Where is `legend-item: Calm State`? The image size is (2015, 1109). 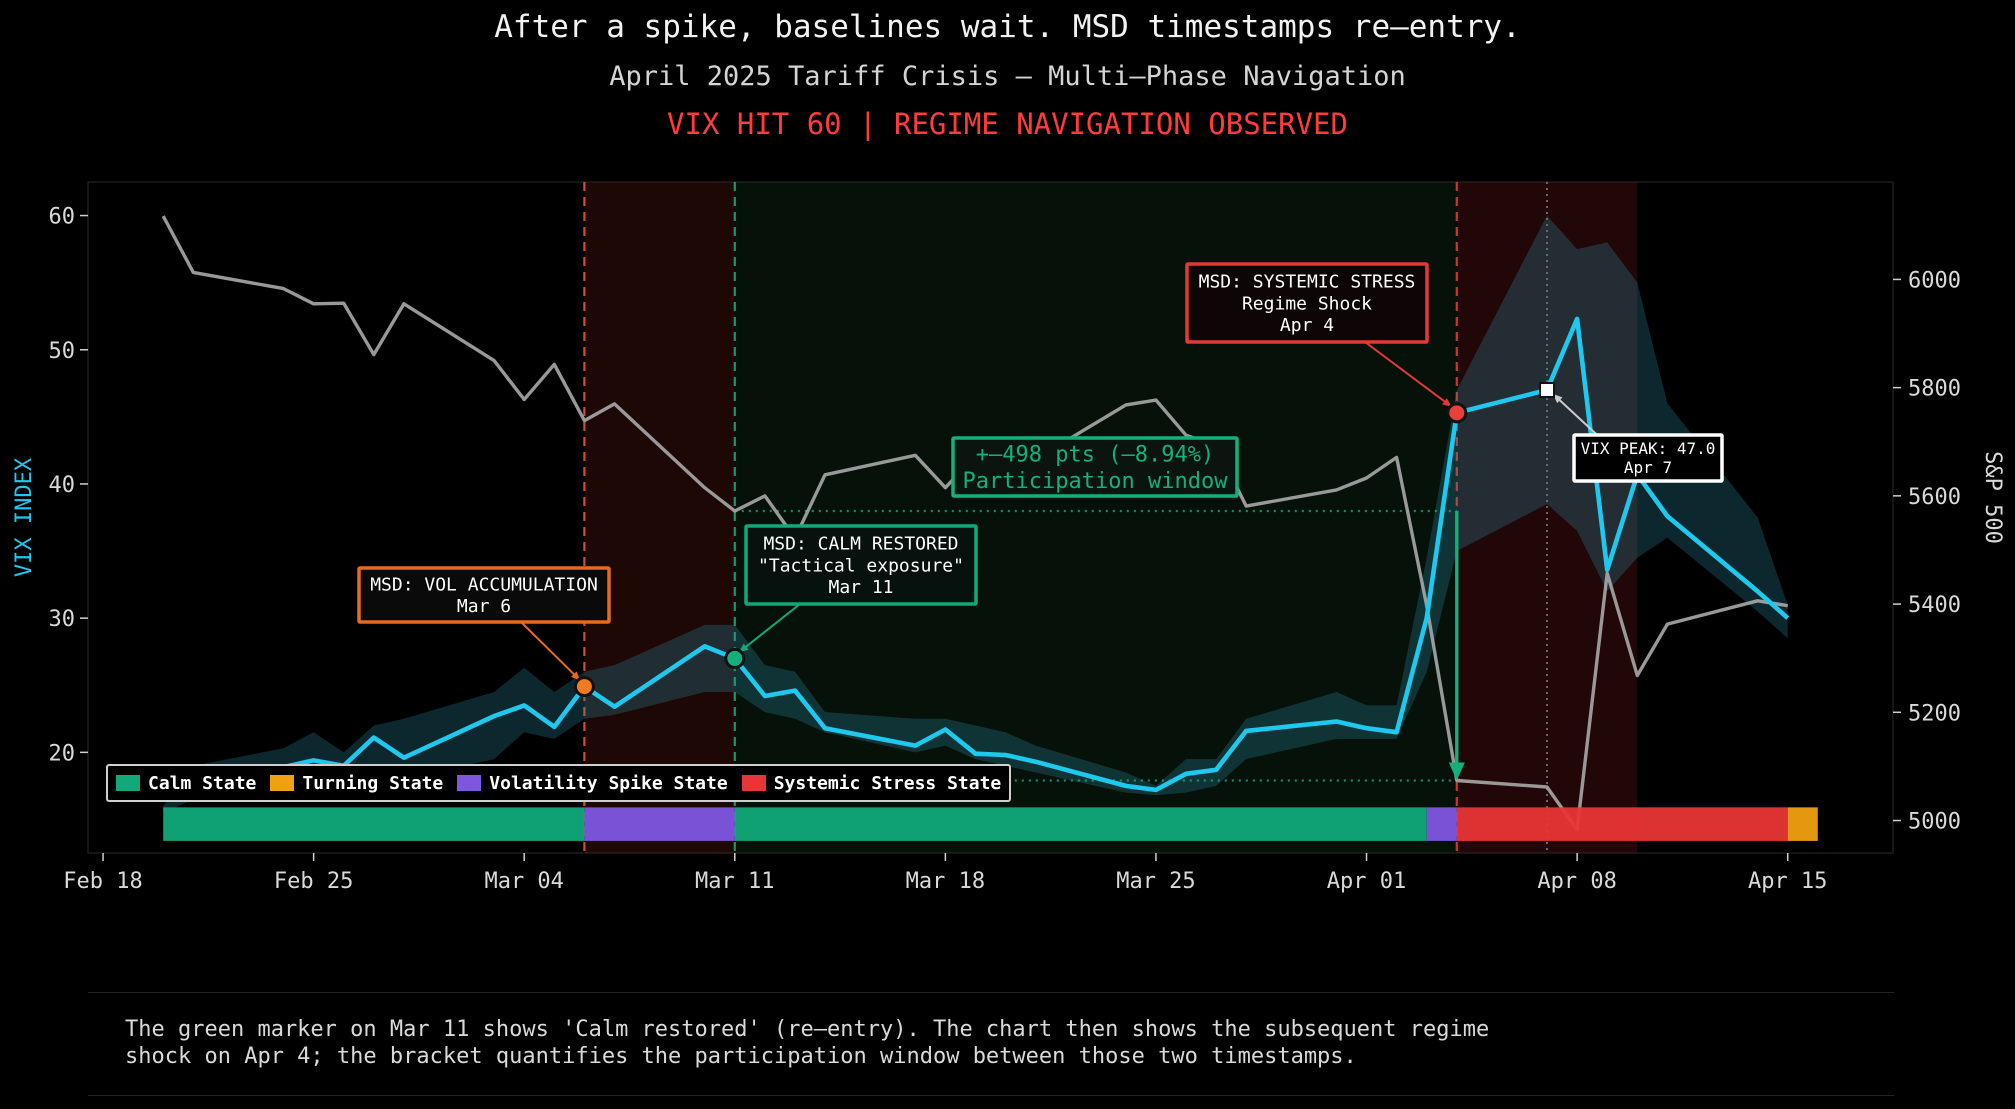
legend-item: Calm State is located at coordinates (186, 783).